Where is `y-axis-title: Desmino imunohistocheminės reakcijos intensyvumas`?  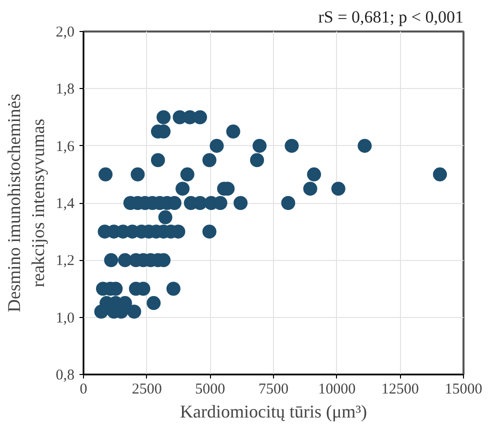
y-axis-title: Desmino imunohistocheminės reakcijos intensyvumas is located at coordinates (26, 203).